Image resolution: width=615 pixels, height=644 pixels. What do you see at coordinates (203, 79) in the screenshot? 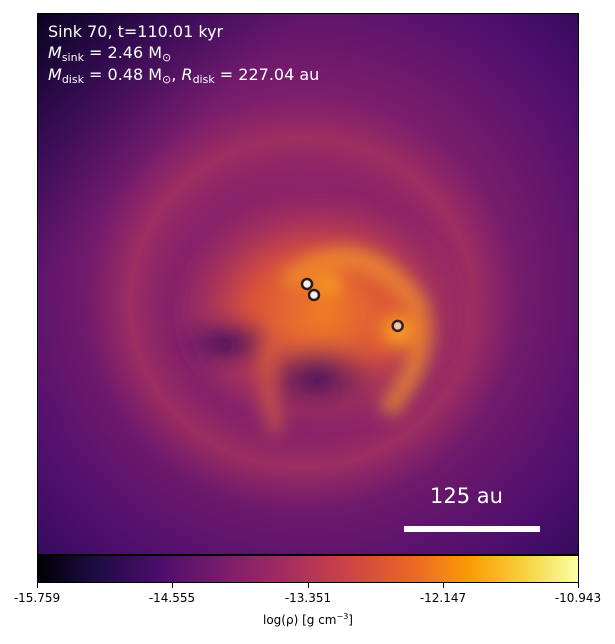
I see `disk-radius-sub: disk` at bounding box center [203, 79].